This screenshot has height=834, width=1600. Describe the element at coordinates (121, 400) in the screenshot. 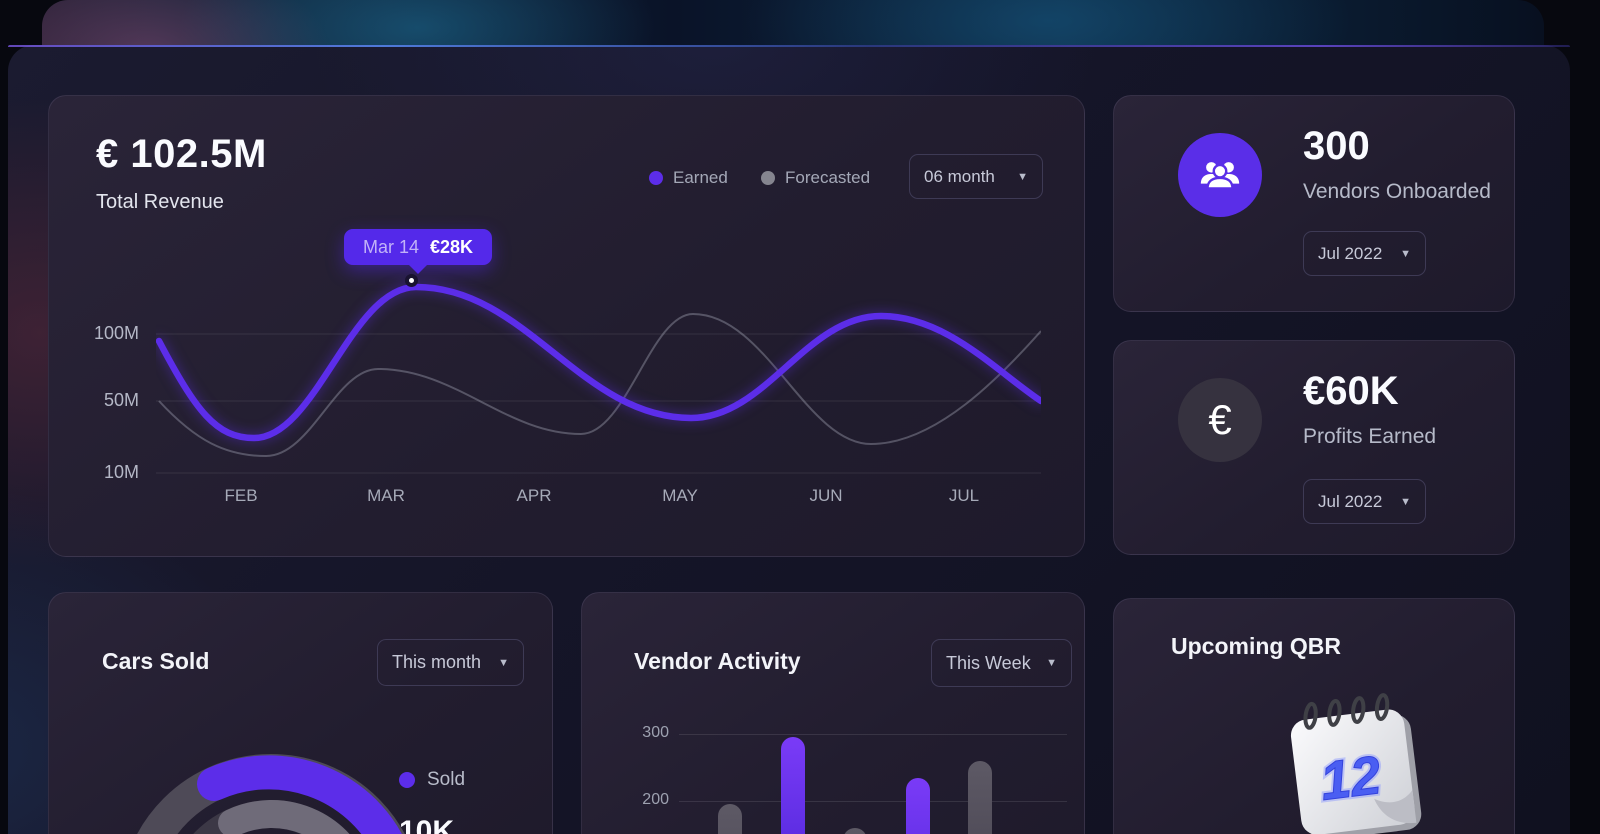

I see `ytick-50m: 50M` at that location.